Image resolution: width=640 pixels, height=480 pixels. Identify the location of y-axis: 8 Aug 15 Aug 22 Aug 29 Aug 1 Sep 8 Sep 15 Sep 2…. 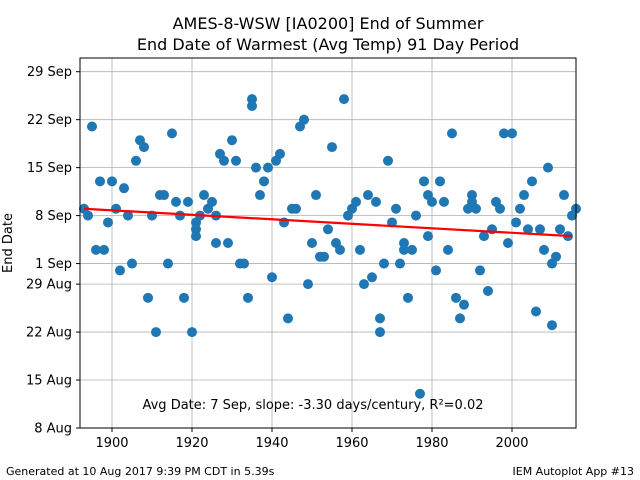
(53, 251).